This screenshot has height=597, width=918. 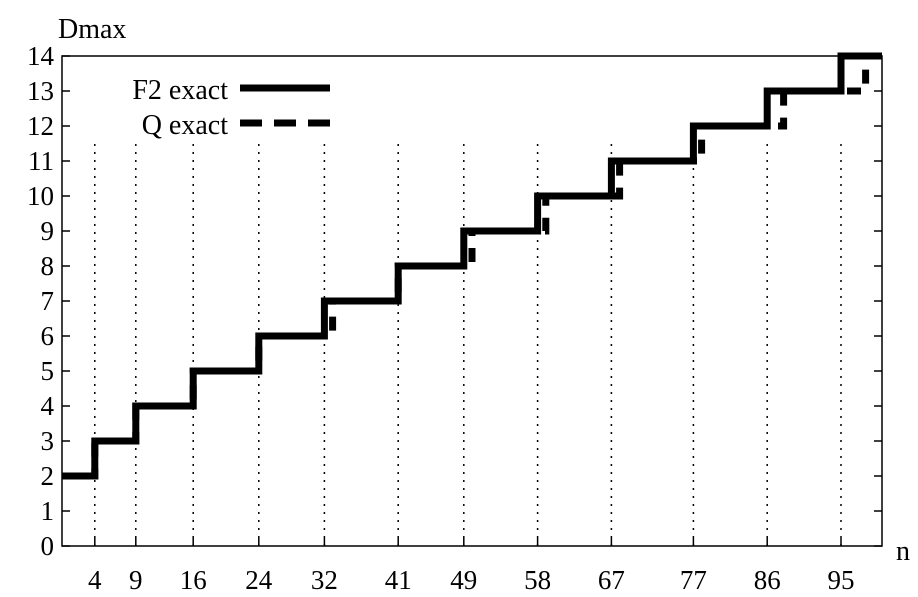 What do you see at coordinates (231, 108) in the screenshot?
I see `legend: F2 exact Q exact` at bounding box center [231, 108].